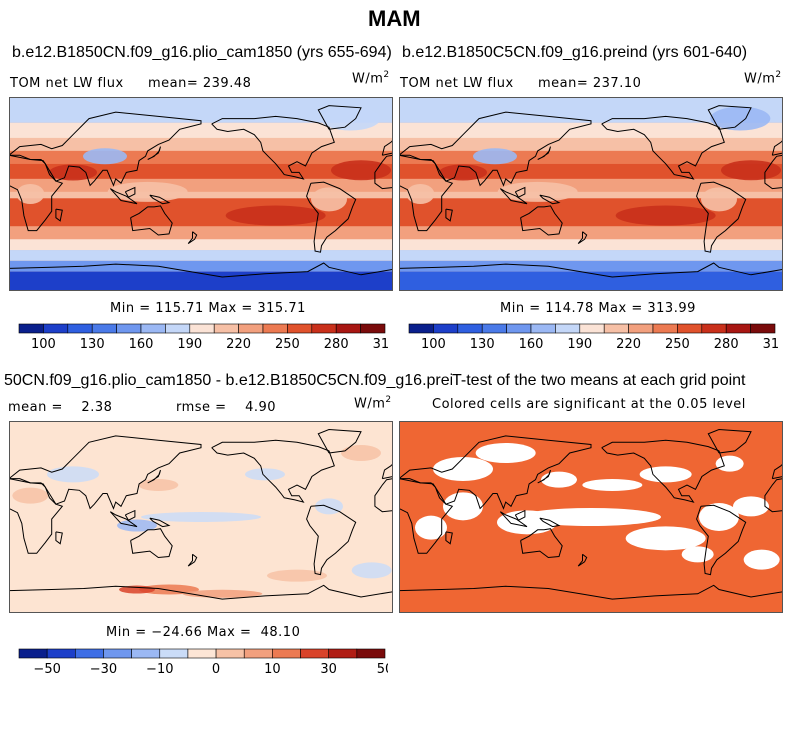 The height and width of the screenshot is (733, 792). I want to click on panel3-mean-label: mean = 2.38, so click(60, 407).